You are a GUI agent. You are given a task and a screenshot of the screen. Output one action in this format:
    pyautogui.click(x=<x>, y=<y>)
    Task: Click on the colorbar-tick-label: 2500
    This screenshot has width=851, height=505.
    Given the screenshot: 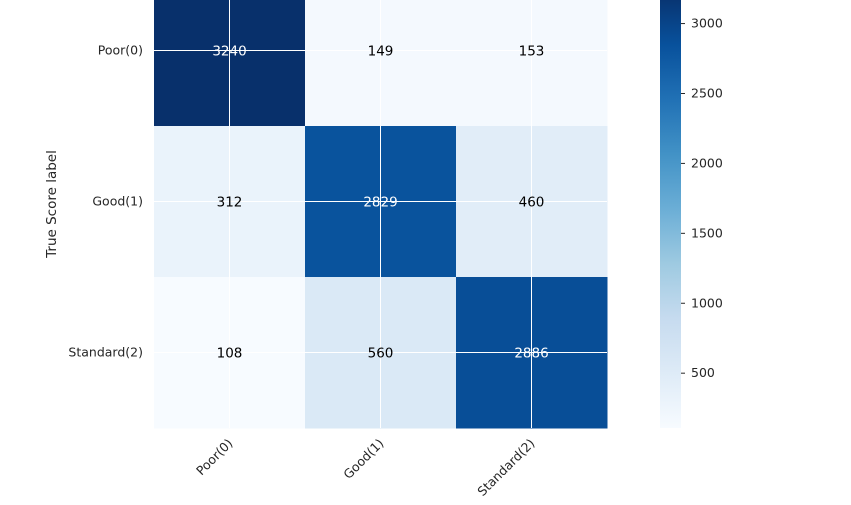 What is the action you would take?
    pyautogui.click(x=707, y=92)
    